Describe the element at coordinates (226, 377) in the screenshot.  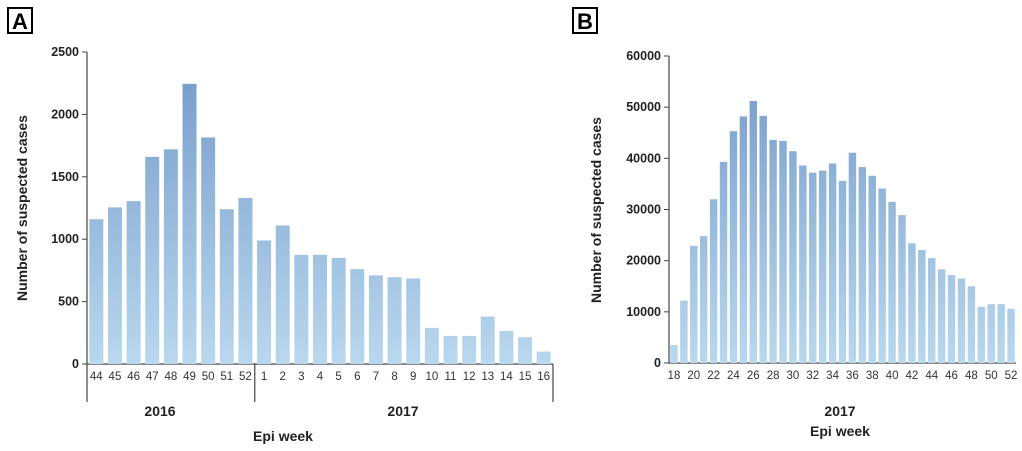
I see `x-tick-label: 51` at that location.